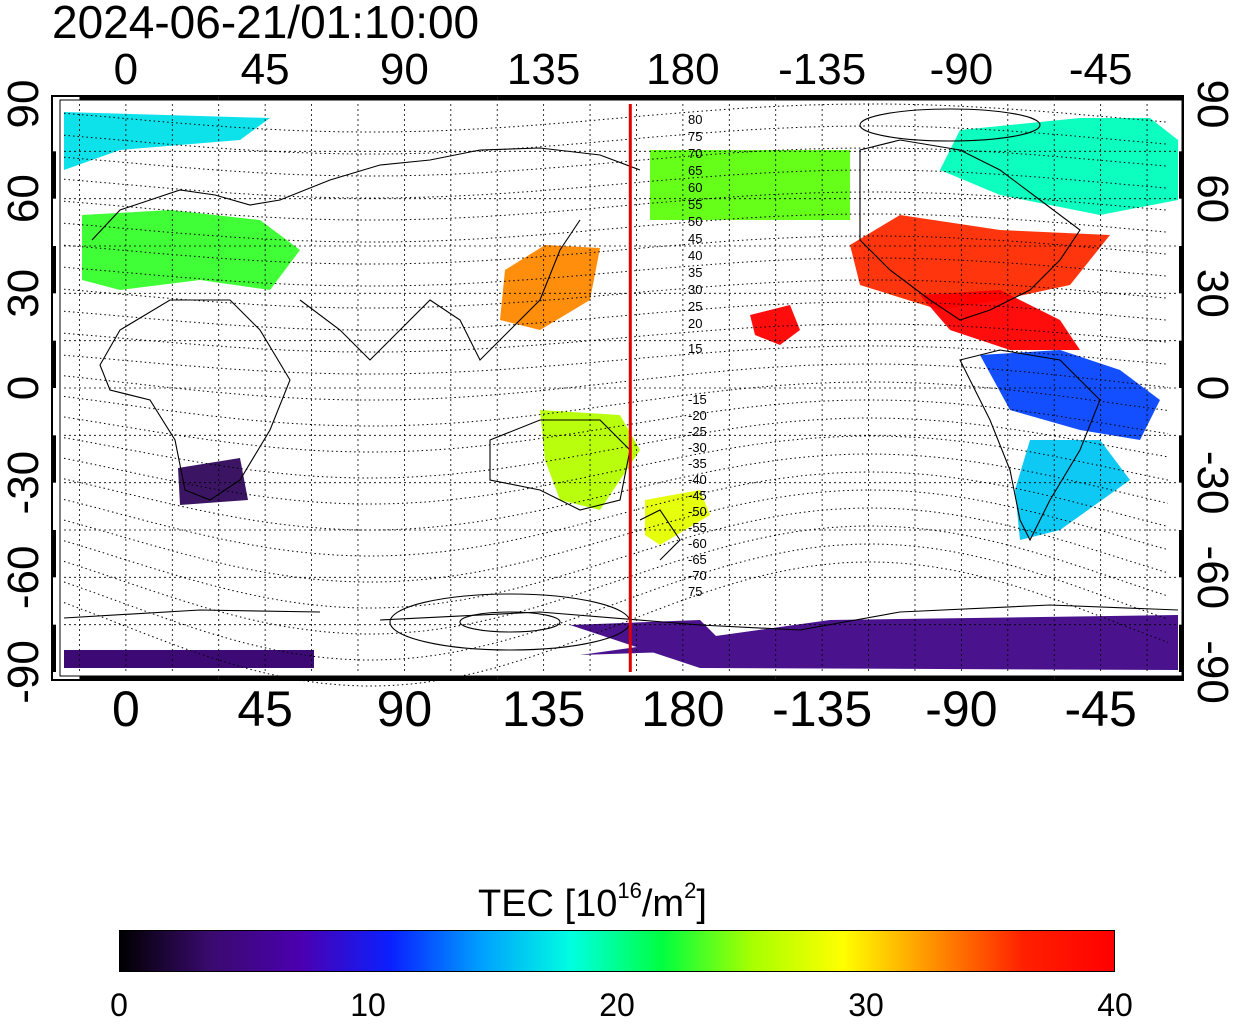 The image size is (1235, 1024). What do you see at coordinates (1211, 198) in the screenshot?
I see `right-latitude-label: 60` at bounding box center [1211, 198].